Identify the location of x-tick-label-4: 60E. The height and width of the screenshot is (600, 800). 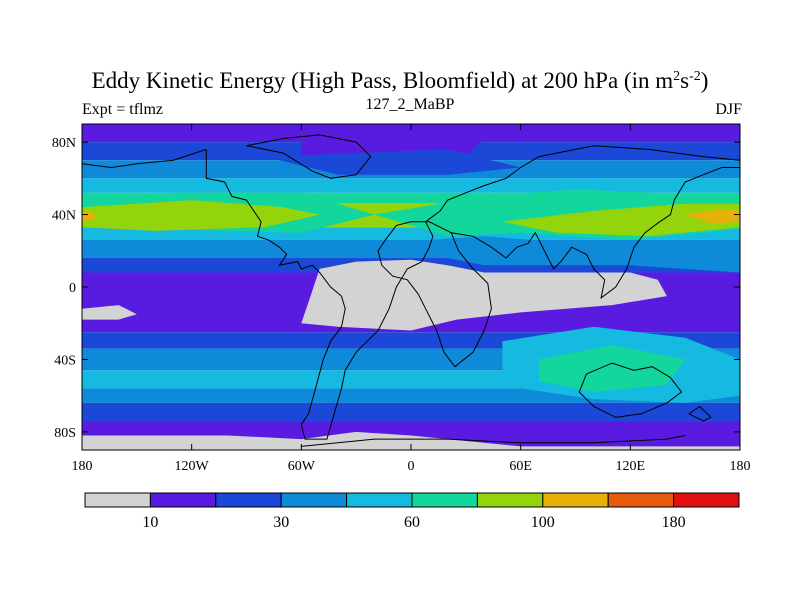
(520, 466).